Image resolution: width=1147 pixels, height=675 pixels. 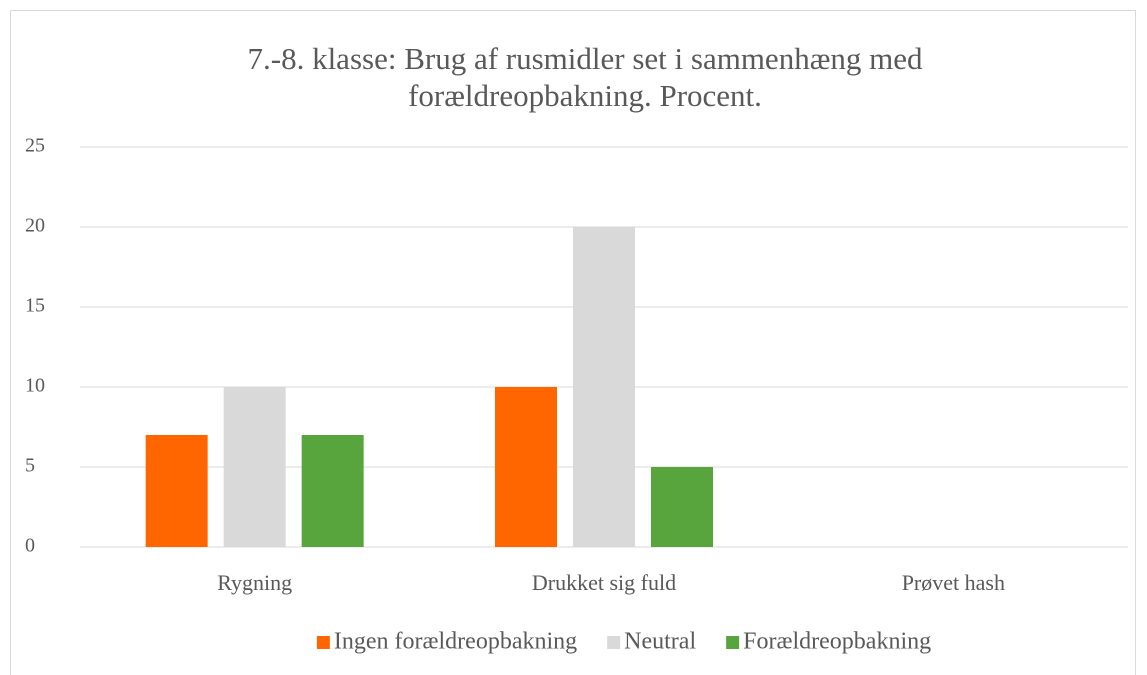 What do you see at coordinates (30, 466) in the screenshot?
I see `y-tick-label: 5` at bounding box center [30, 466].